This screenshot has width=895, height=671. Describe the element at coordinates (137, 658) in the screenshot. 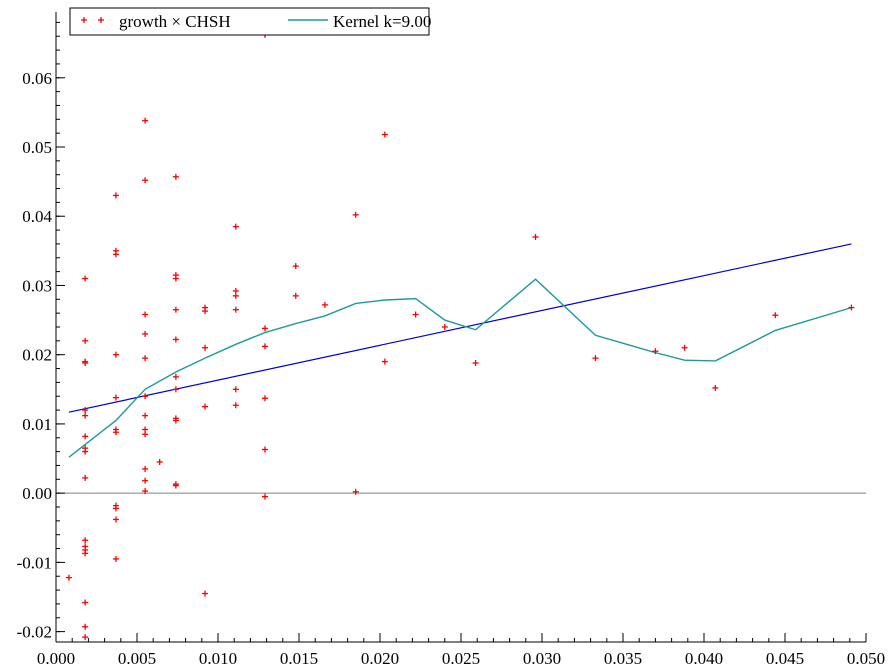

I see `x-tick-label: 0.005` at that location.